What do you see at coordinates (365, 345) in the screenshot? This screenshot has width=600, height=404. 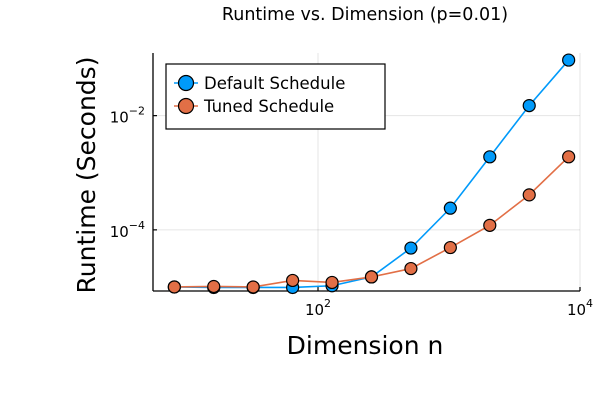 I see `x-axis-label: Dimension n` at bounding box center [365, 345].